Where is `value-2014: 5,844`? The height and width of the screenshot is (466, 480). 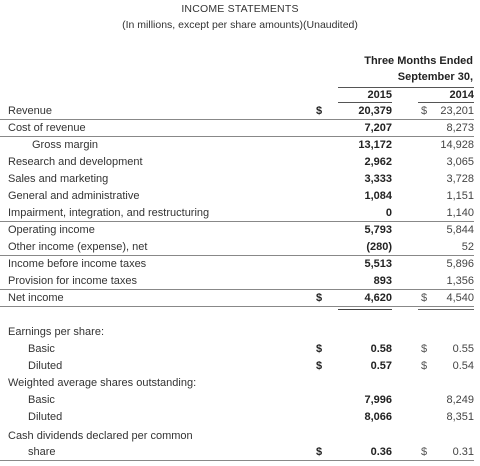
value-2014: 5,844 is located at coordinates (460, 230).